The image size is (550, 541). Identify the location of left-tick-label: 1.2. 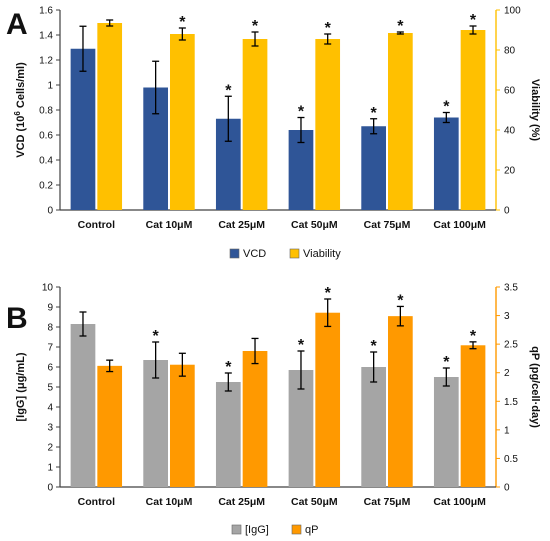
(46, 61).